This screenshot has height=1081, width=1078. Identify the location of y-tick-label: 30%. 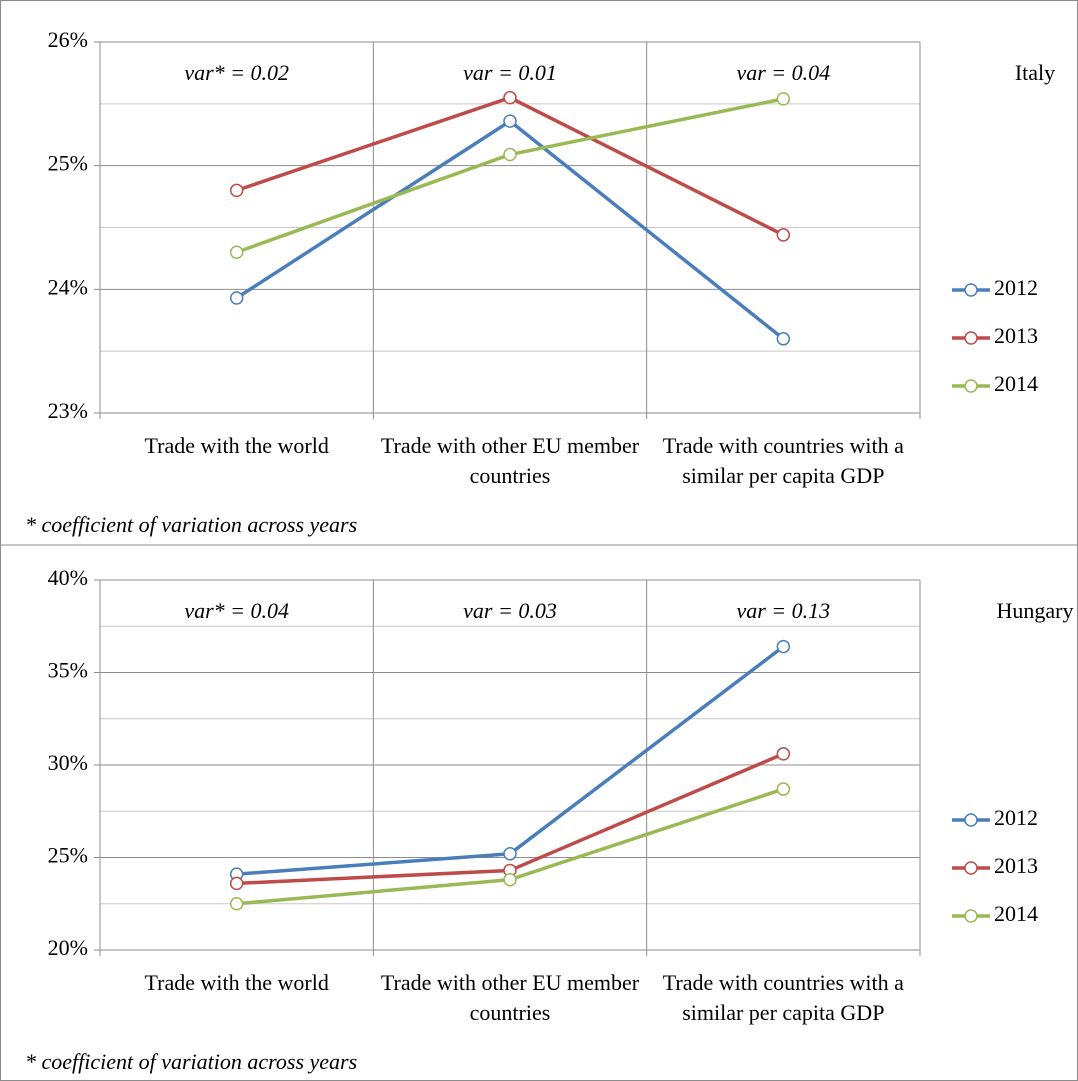
(68, 762).